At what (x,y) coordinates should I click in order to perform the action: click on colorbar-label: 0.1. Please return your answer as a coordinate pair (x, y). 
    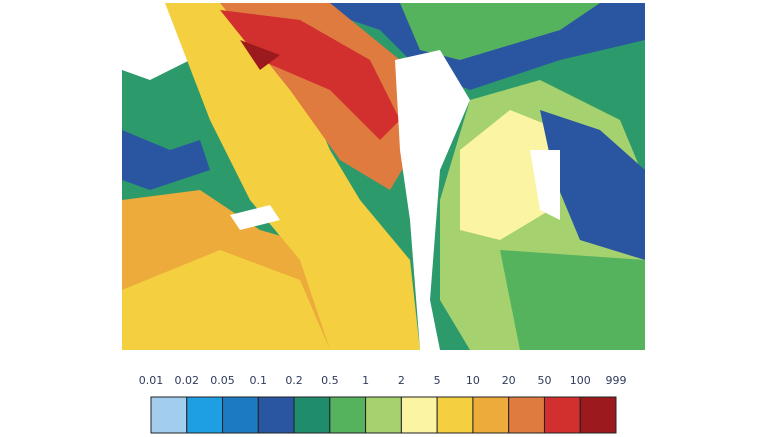
    Looking at the image, I should click on (259, 380).